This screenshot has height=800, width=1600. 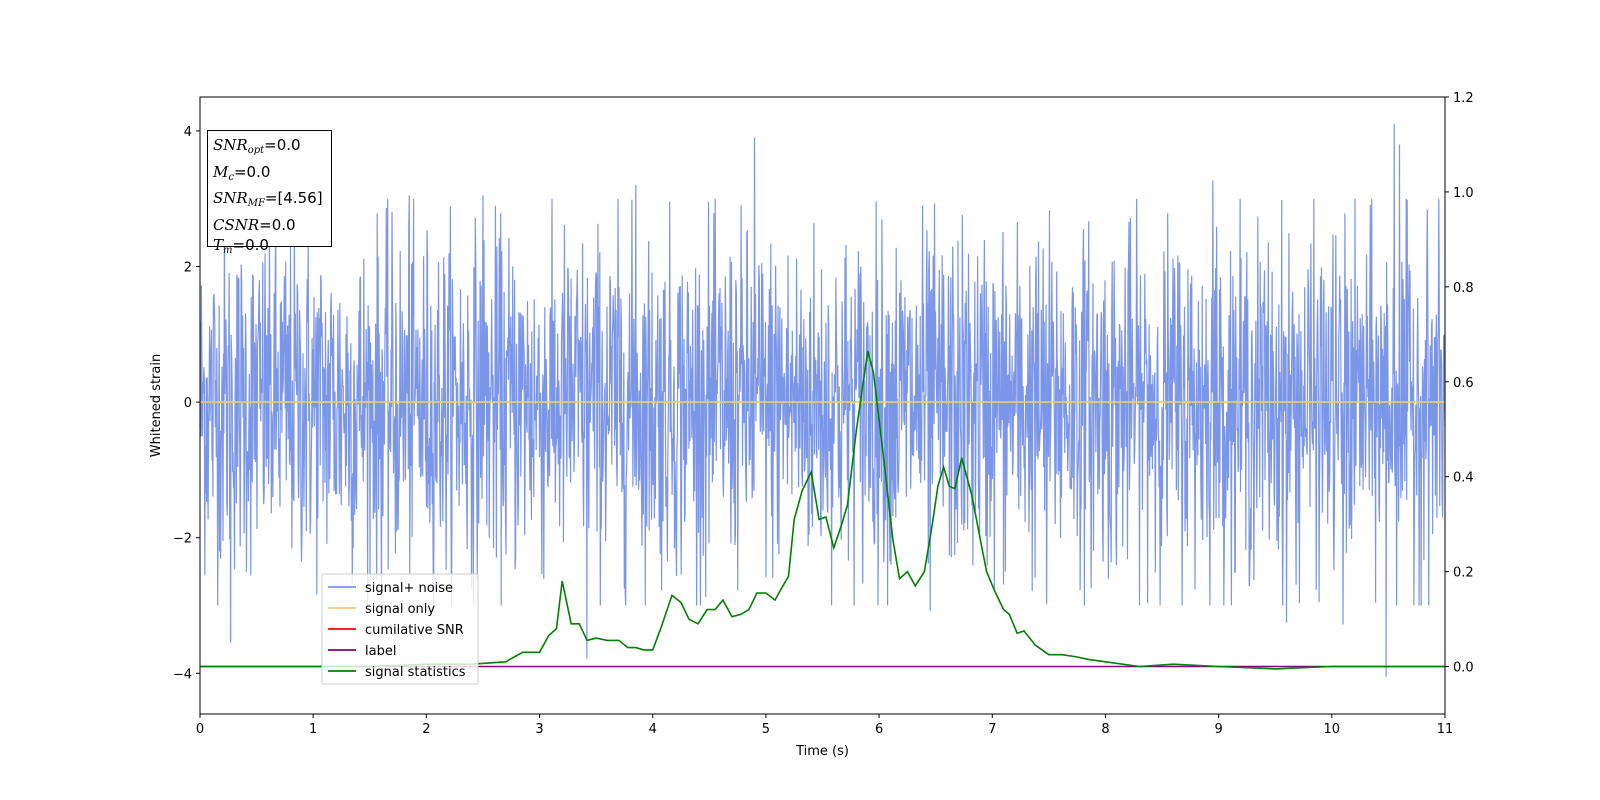 What do you see at coordinates (242, 172) in the screenshot?
I see `annotation-line: Mc=0.0` at bounding box center [242, 172].